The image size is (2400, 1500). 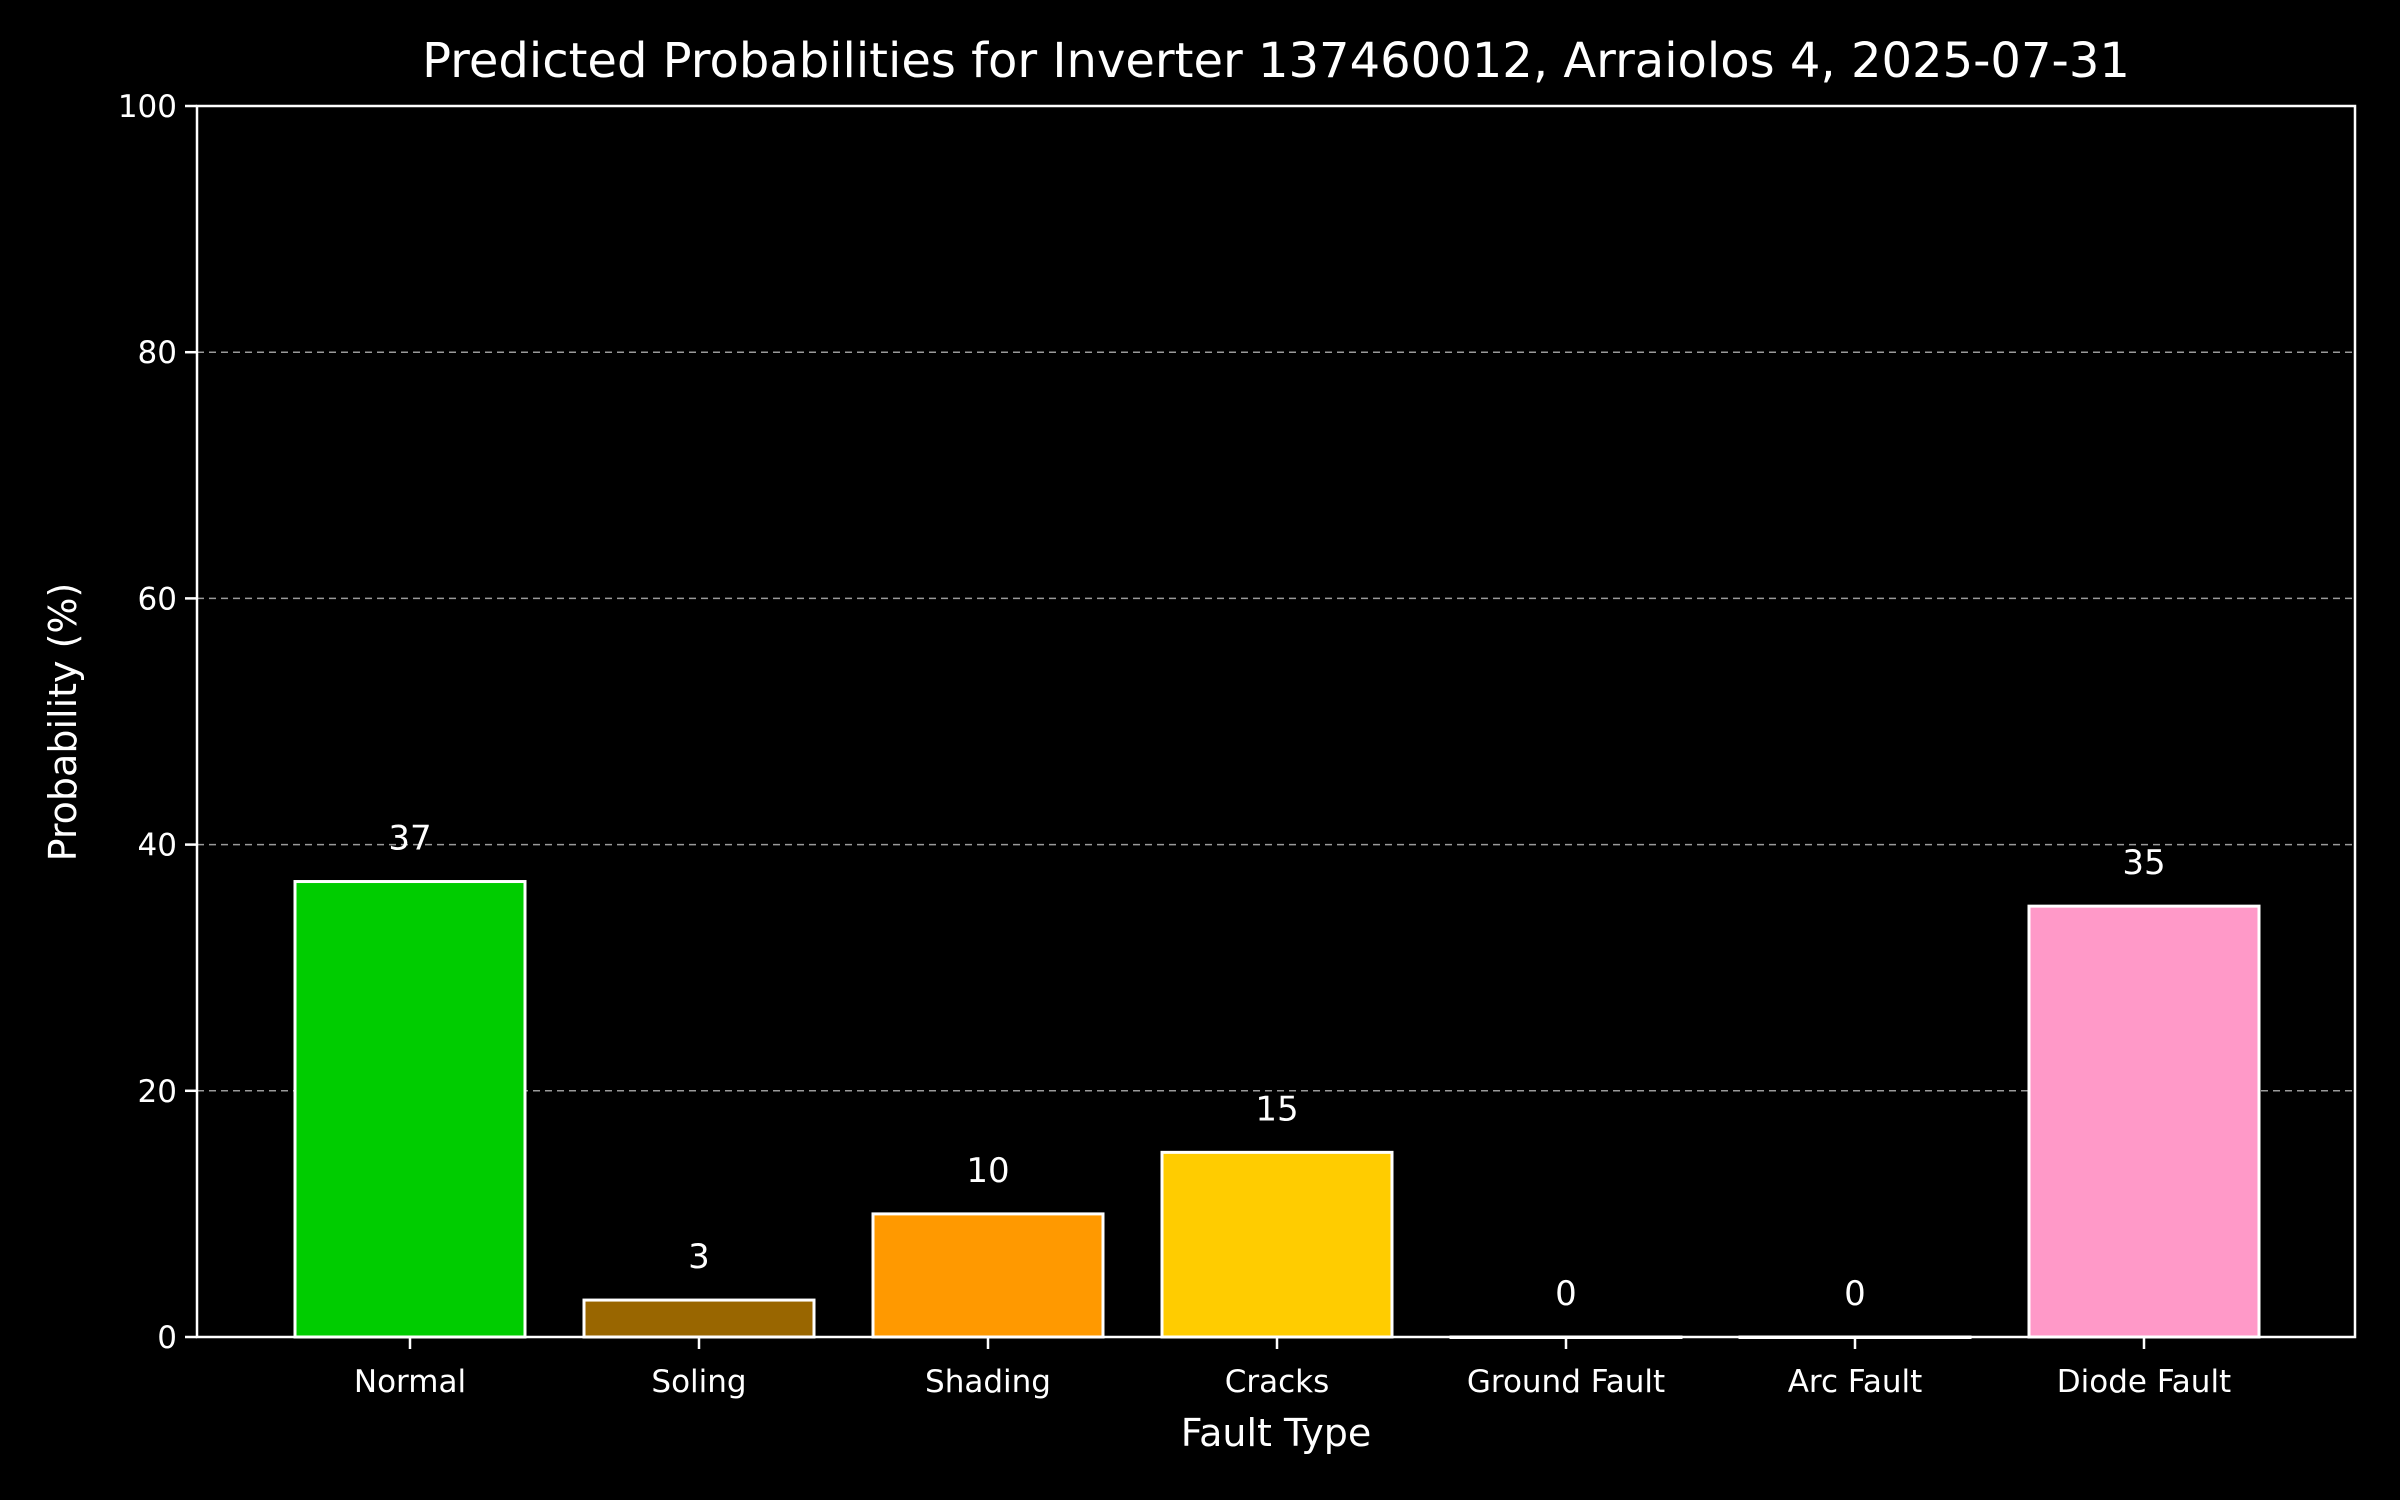 What do you see at coordinates (699, 1257) in the screenshot?
I see `data-label: 3` at bounding box center [699, 1257].